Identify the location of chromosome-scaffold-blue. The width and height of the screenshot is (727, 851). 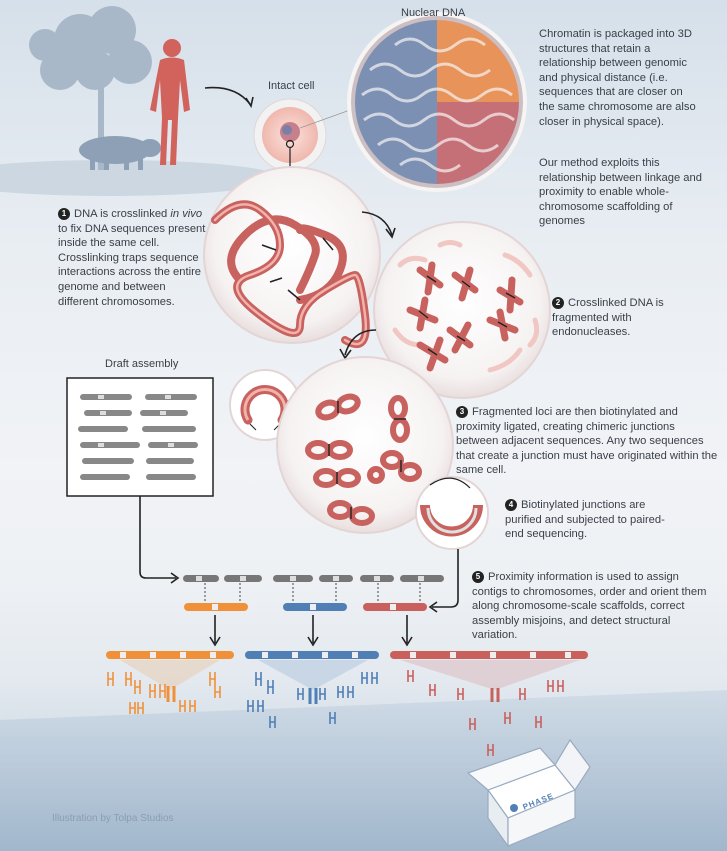
(312, 655).